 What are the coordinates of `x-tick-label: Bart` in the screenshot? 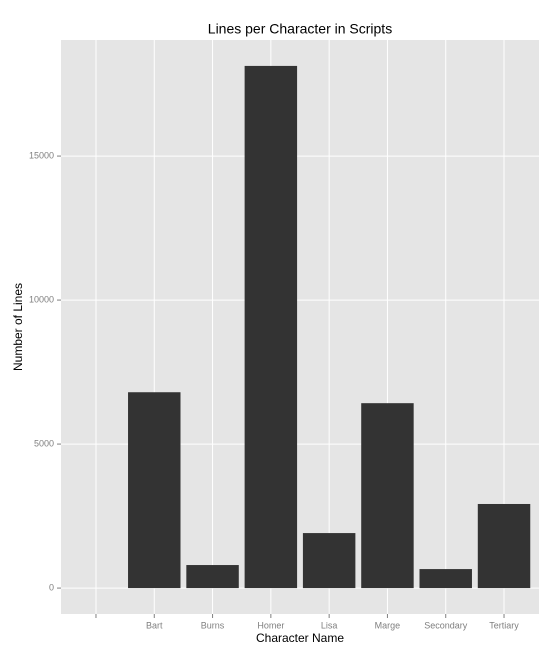 It's located at (154, 625).